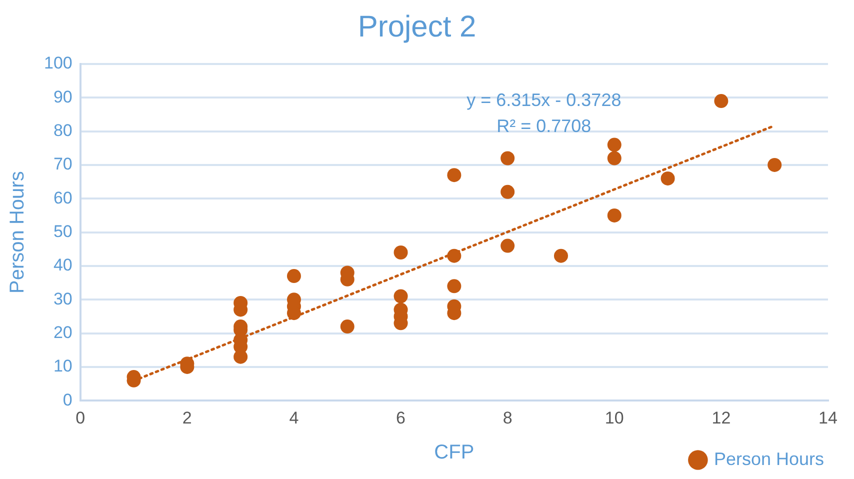 The width and height of the screenshot is (854, 479). Describe the element at coordinates (62, 366) in the screenshot. I see `y-tick-label: 10` at that location.